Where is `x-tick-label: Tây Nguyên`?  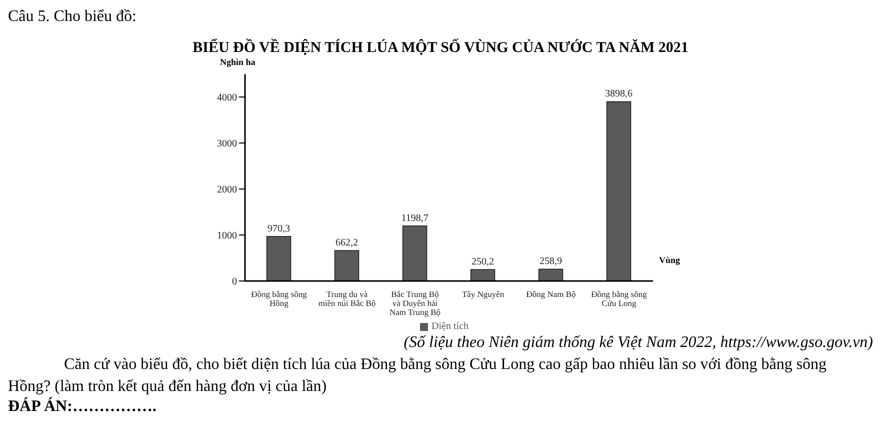
x-tick-label: Tây Nguyên is located at coordinates (483, 294).